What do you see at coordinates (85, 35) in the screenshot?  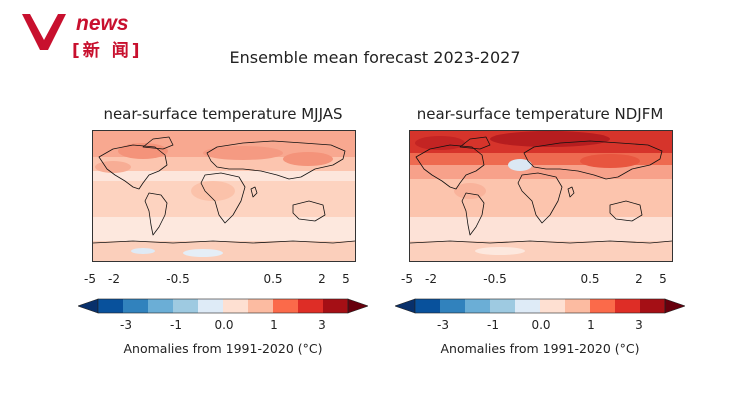 I see `news-logo: news [新 闻]` at bounding box center [85, 35].